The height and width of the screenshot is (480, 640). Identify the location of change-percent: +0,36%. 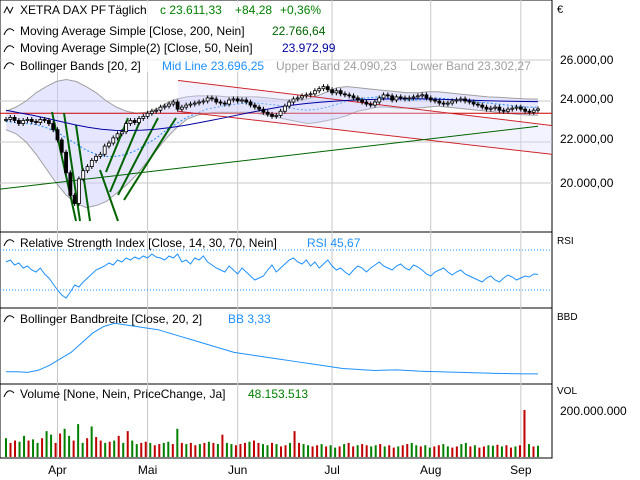
(300, 10).